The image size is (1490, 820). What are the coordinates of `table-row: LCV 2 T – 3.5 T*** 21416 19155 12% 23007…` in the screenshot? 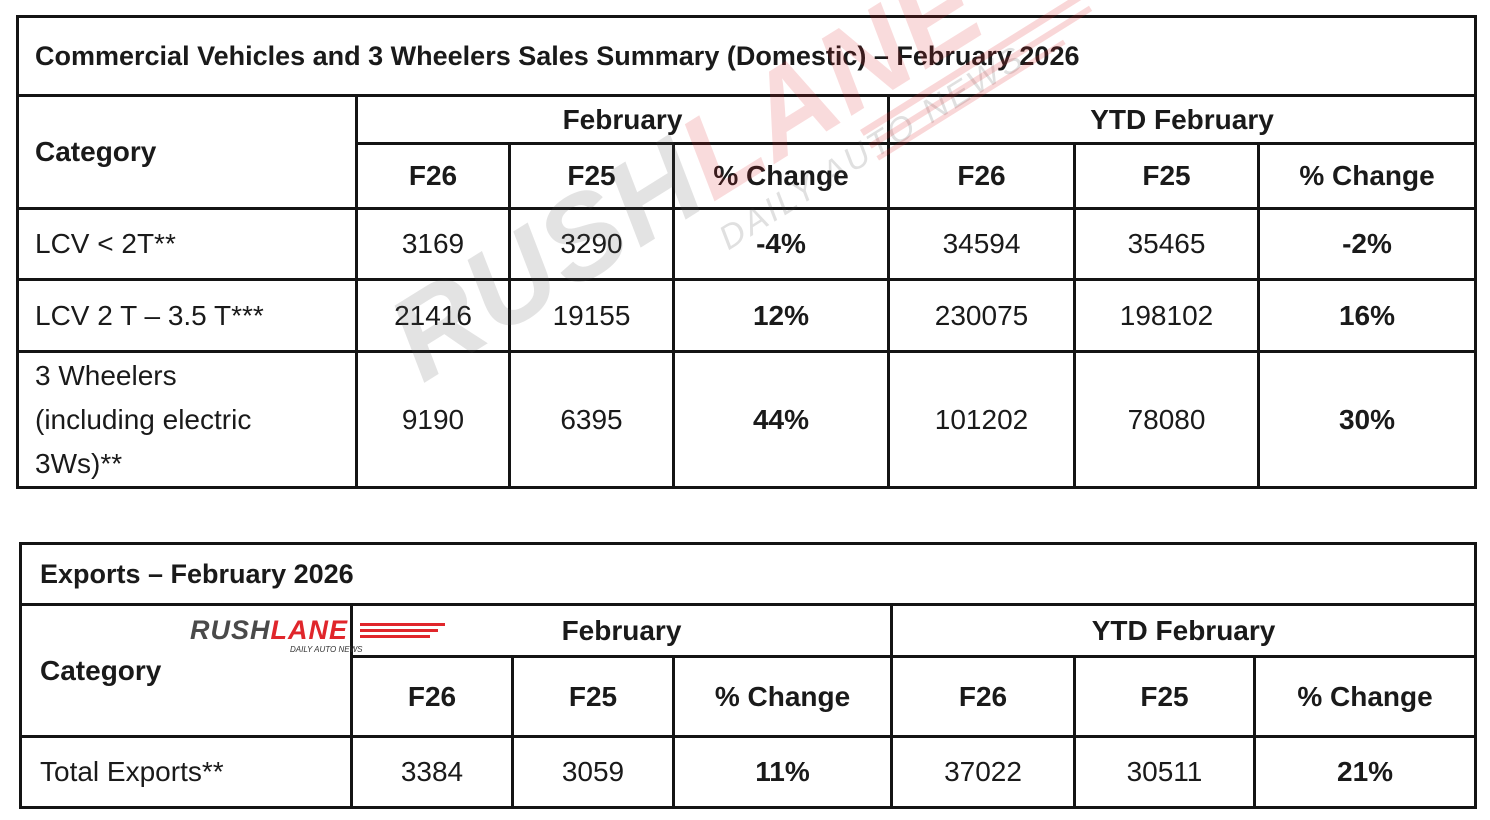 It's located at (747, 315).